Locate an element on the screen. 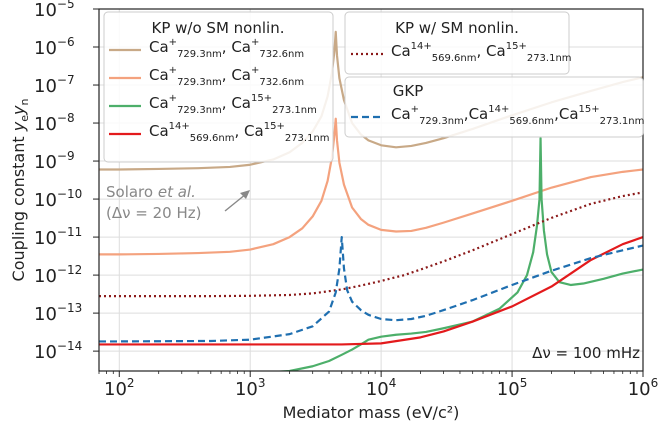  x-axis: 10² 10³ 10⁴ 10⁵ 10⁶ is located at coordinates (378, 385).